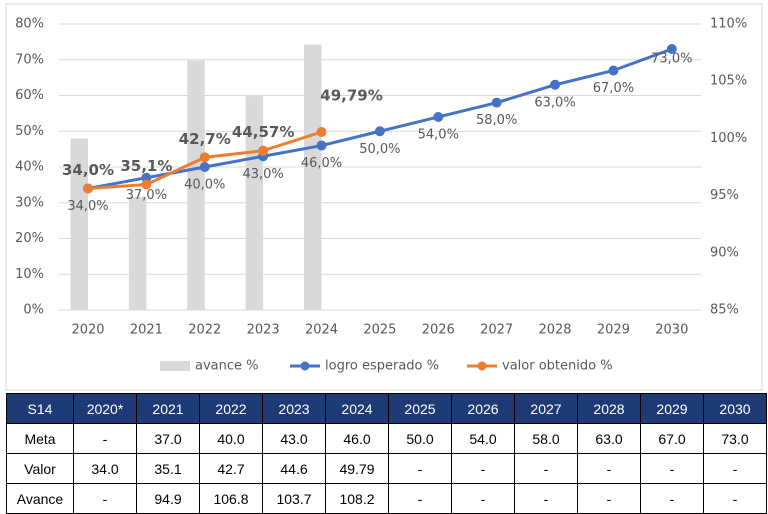 This screenshot has width=768, height=514. Describe the element at coordinates (29, 238) in the screenshot. I see `y-tick-label: 20%` at that location.